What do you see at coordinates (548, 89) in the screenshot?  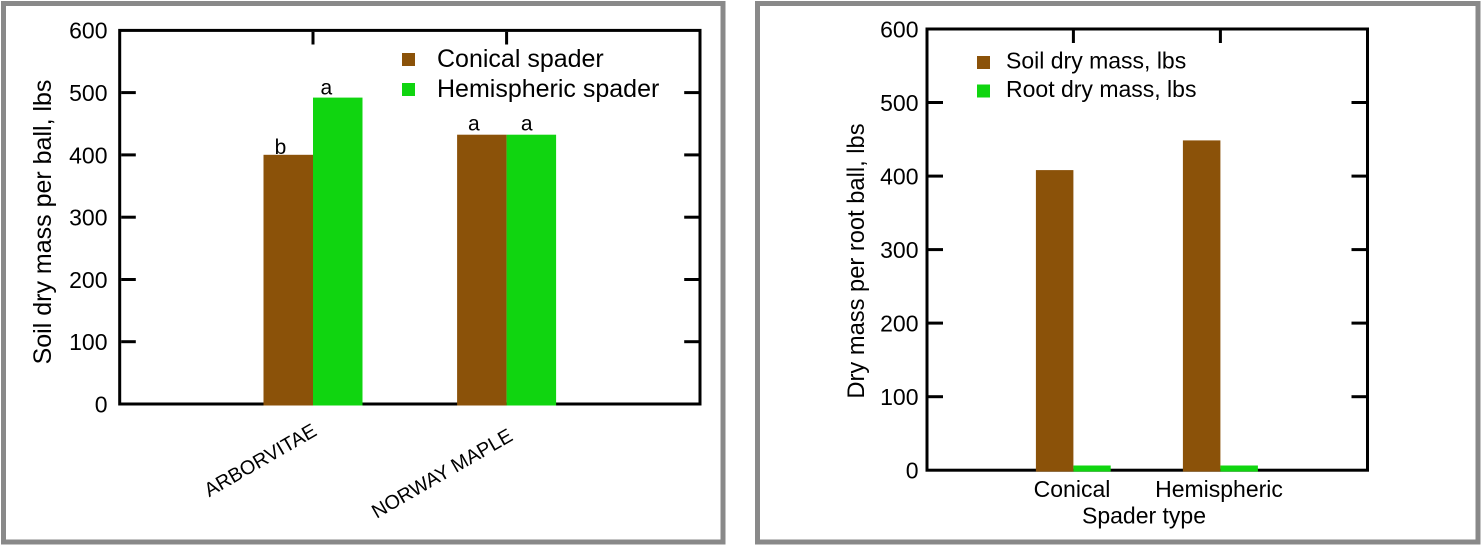 I see `svg-text: Hemispheric spader` at bounding box center [548, 89].